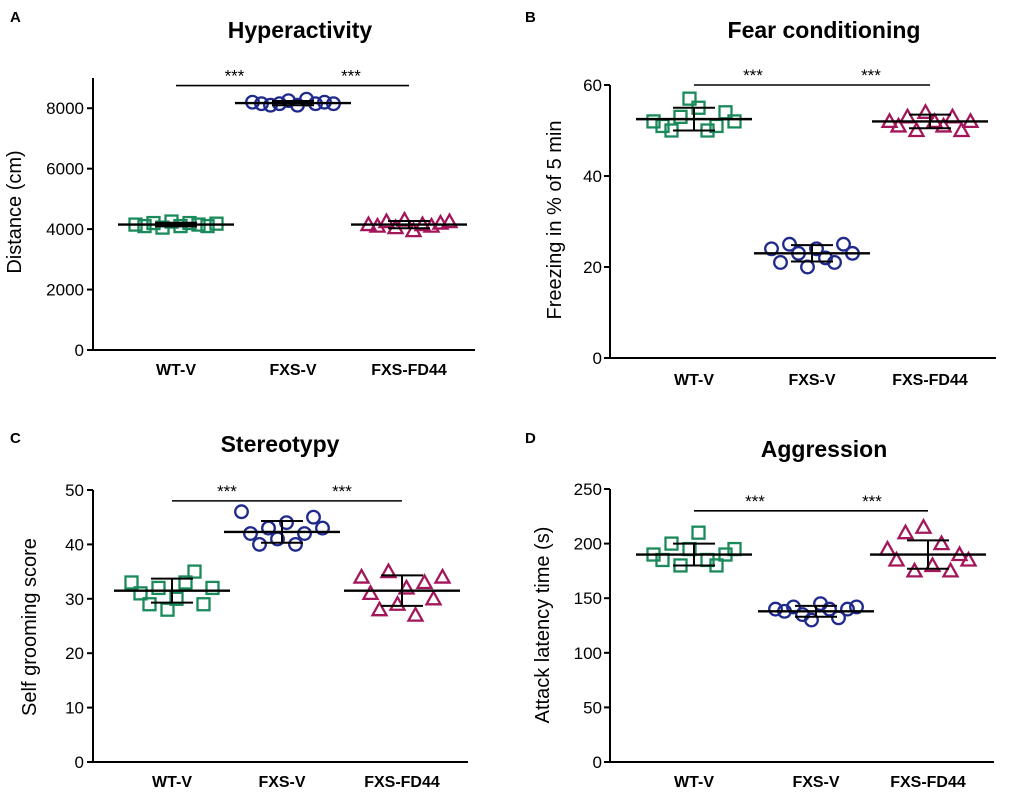 This screenshot has width=1021, height=794. Describe the element at coordinates (543, 625) in the screenshot. I see `y-axis-label: Attack latency time (s)` at that location.